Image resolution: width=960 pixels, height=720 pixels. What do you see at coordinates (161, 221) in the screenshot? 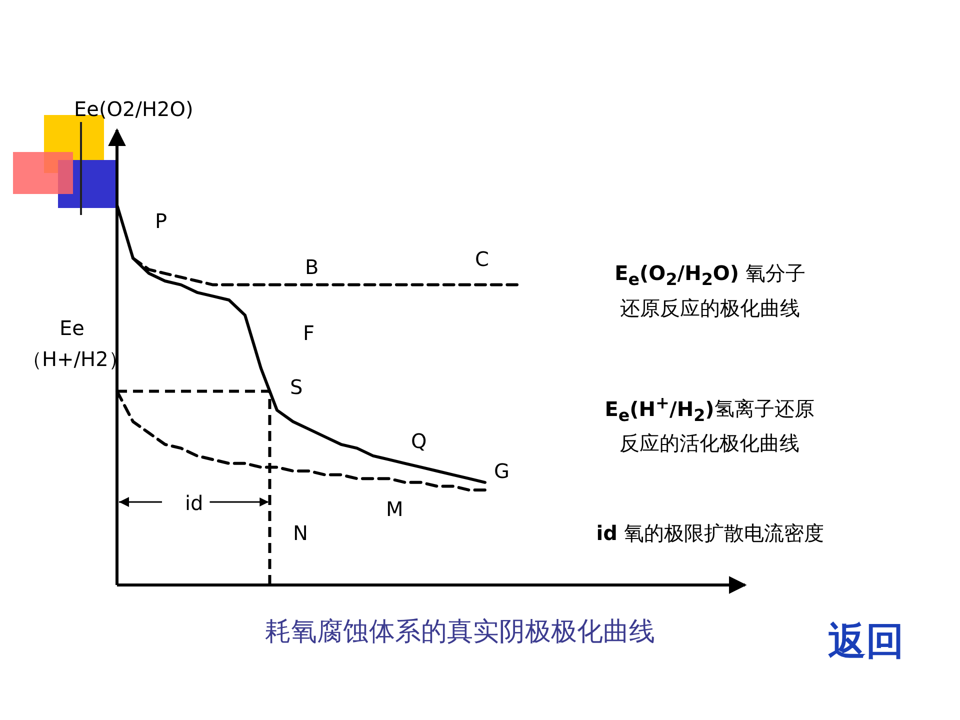
I see `annotation: P` at bounding box center [161, 221].